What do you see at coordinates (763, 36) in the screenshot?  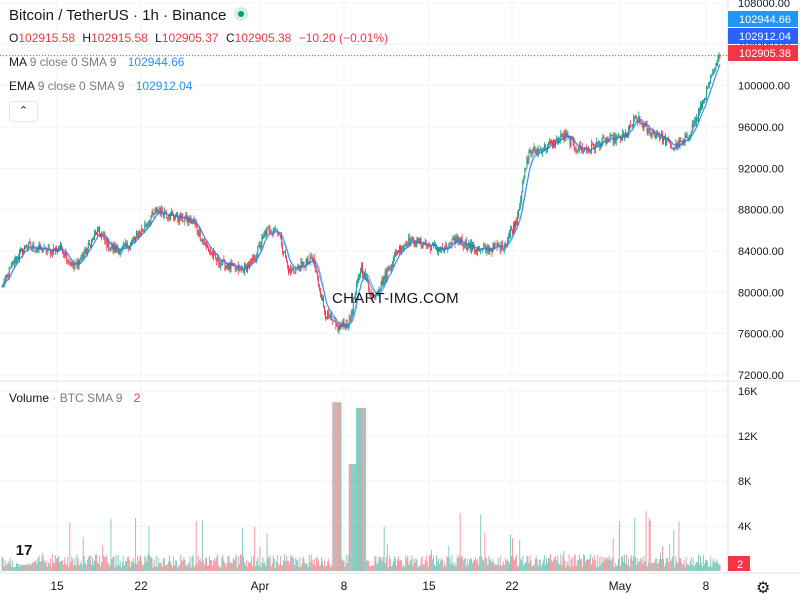 I see `price-badge` at bounding box center [763, 36].